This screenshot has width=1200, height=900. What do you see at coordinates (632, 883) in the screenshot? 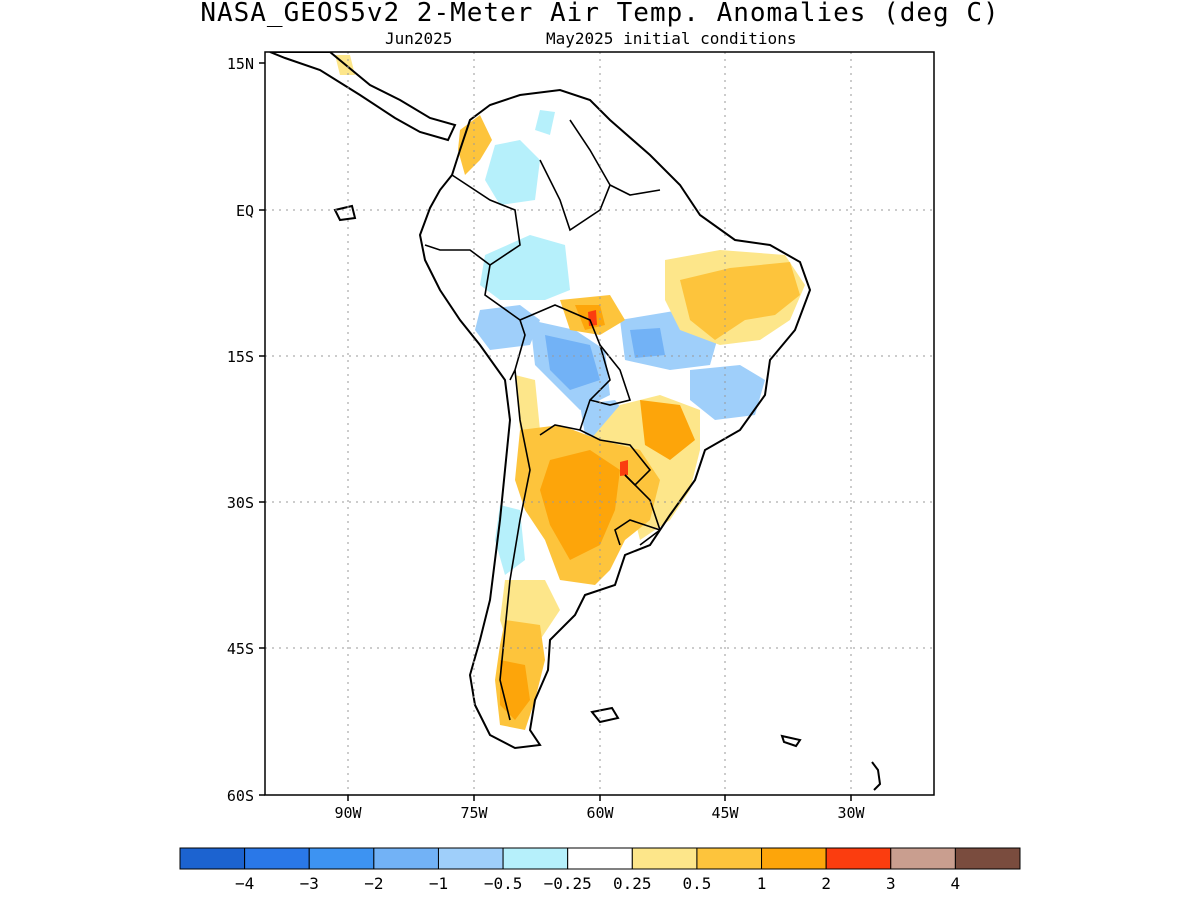
I see `colorbar-label: 0.25` at bounding box center [632, 883].